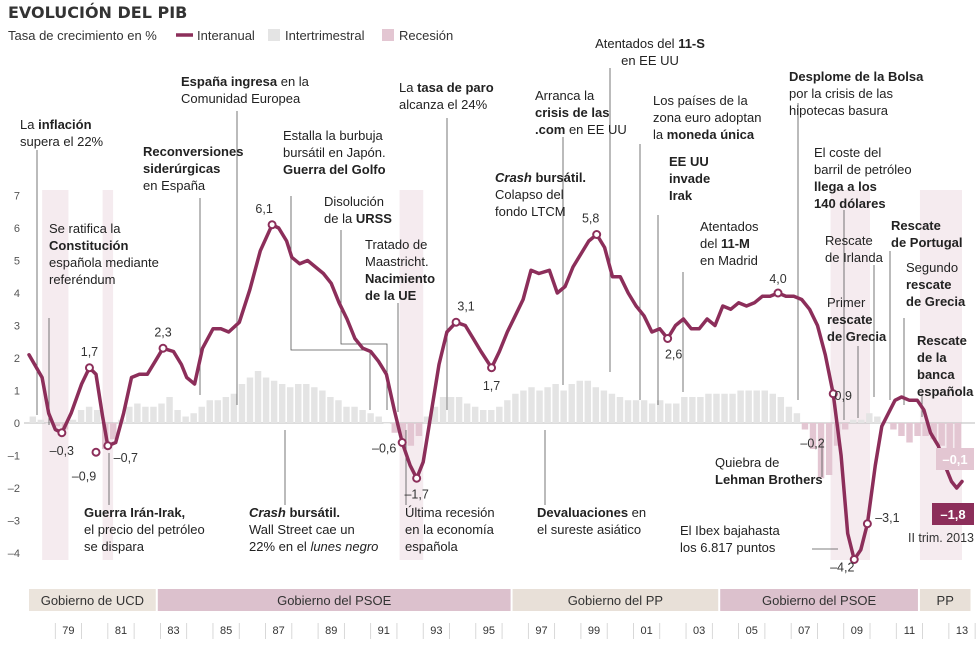 This screenshot has height=647, width=980. I want to click on annotation-text: española mediante, so click(104, 262).